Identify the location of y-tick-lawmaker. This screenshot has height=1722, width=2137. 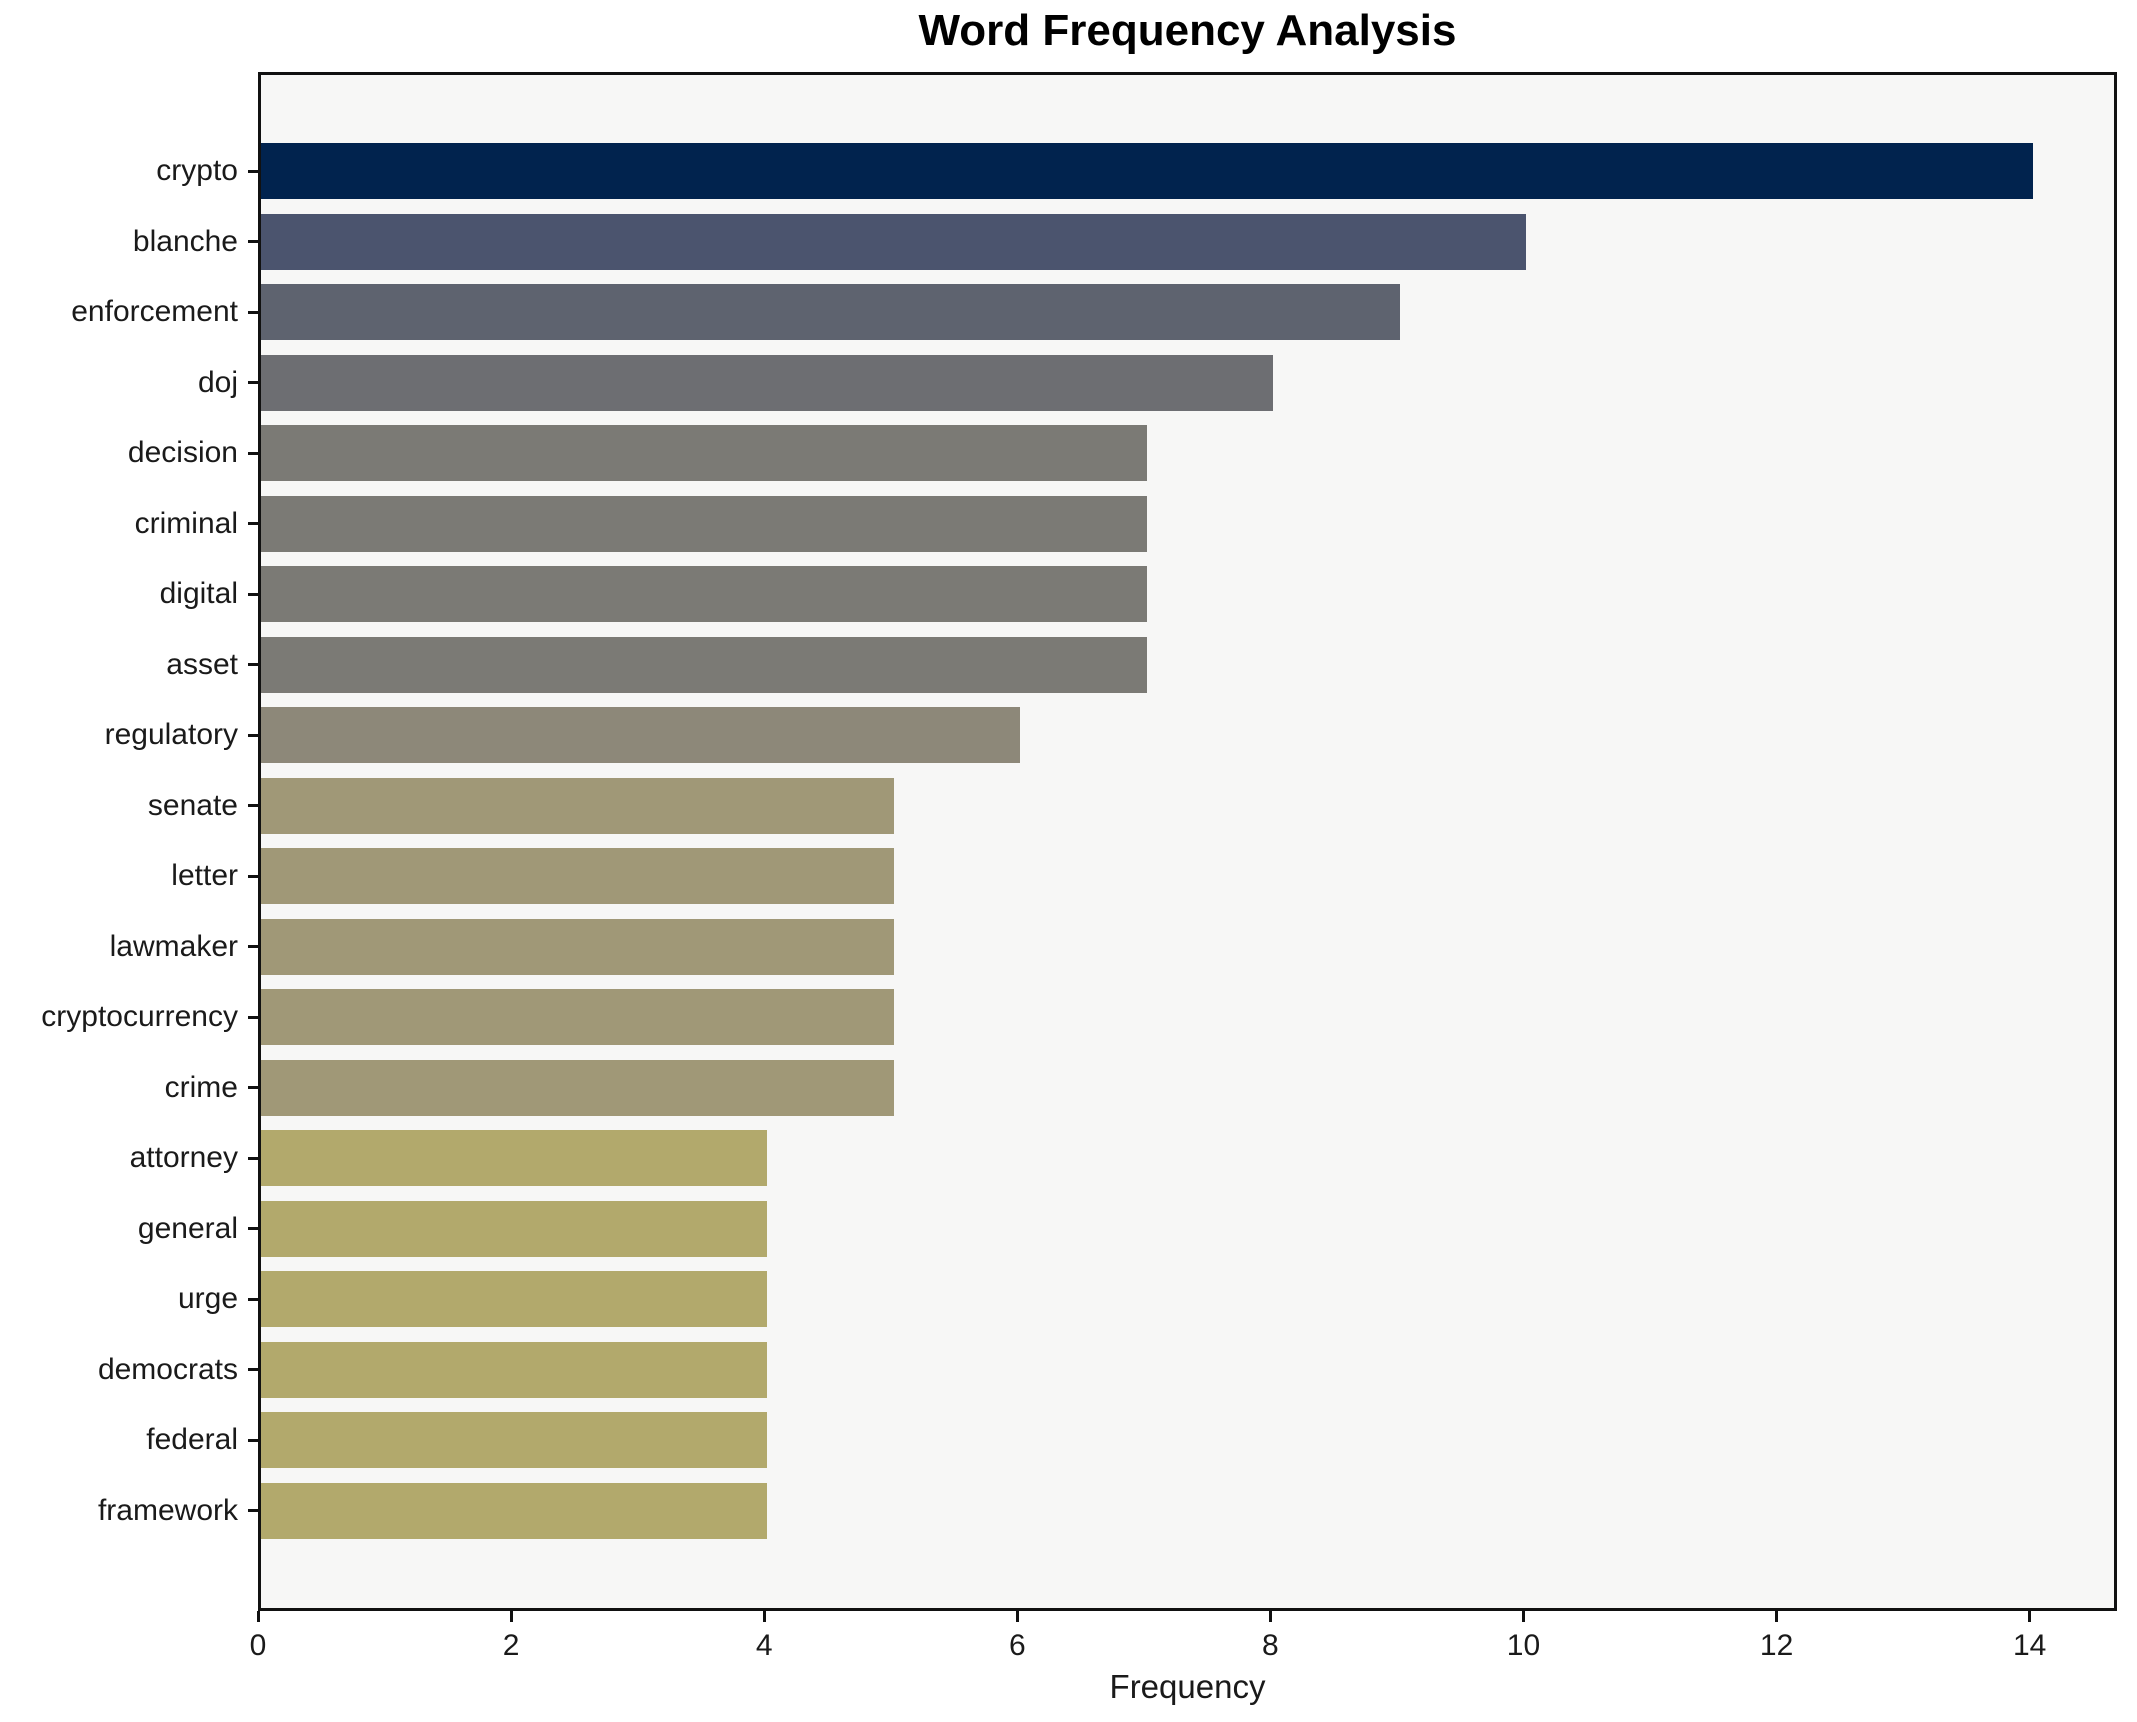
(253, 946).